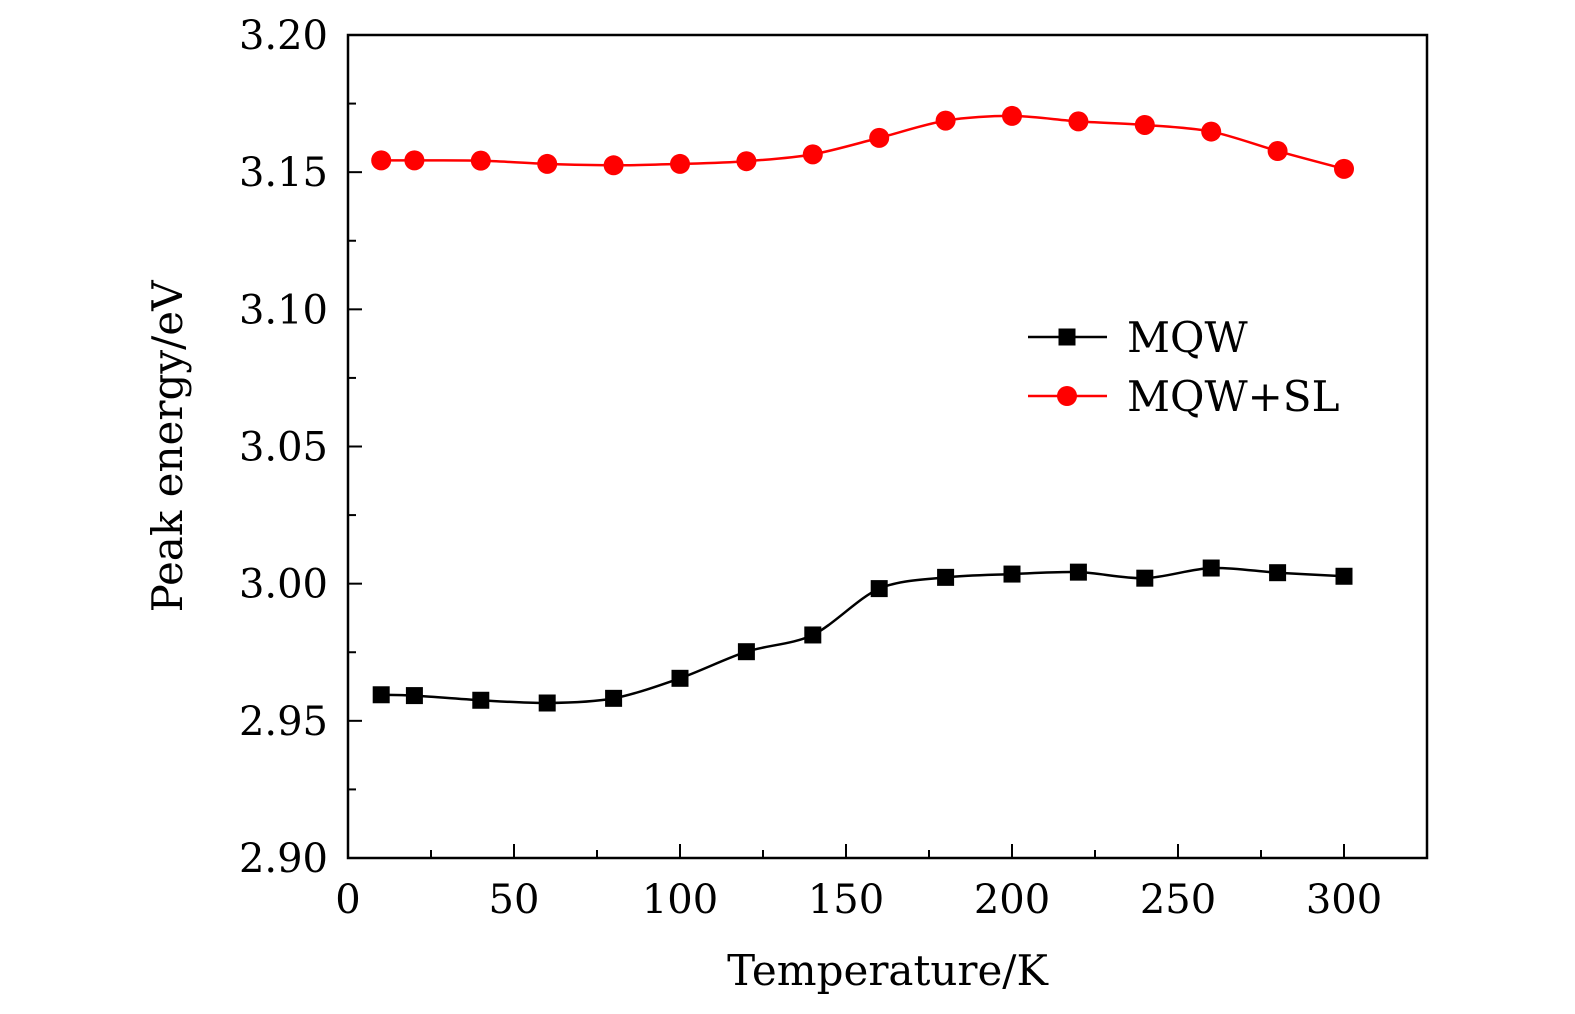  What do you see at coordinates (1178, 900) in the screenshot?
I see `x-tick-label: 250` at bounding box center [1178, 900].